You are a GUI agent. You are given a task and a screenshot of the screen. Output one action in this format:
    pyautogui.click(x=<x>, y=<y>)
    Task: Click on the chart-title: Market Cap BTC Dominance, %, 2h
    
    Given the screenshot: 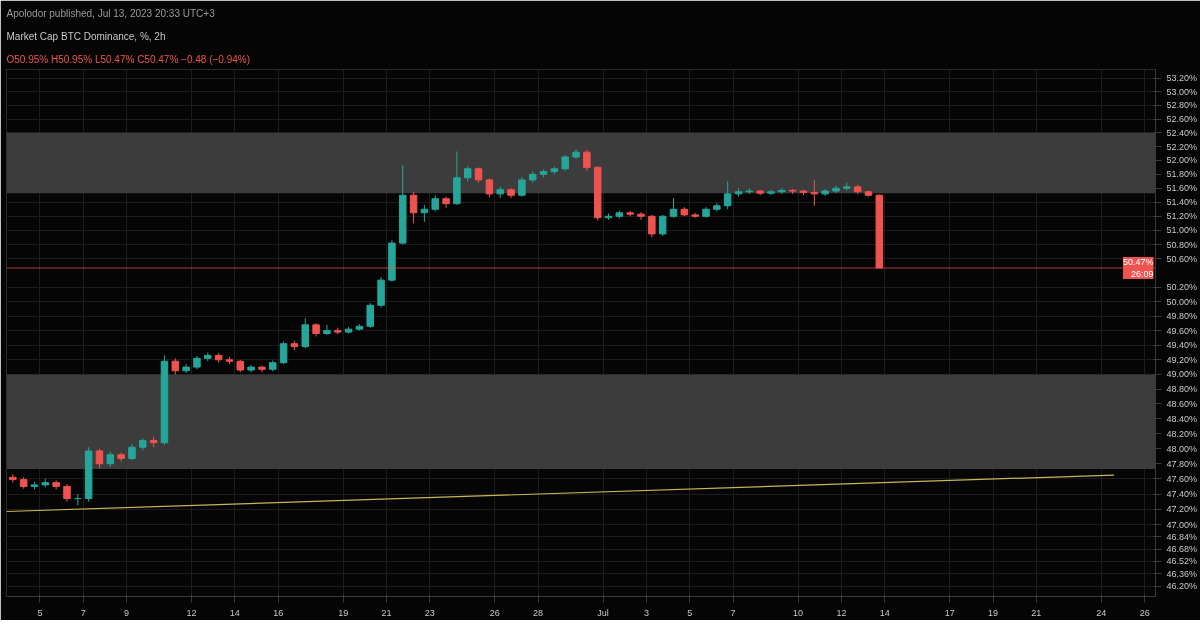 What is the action you would take?
    pyautogui.click(x=86, y=36)
    